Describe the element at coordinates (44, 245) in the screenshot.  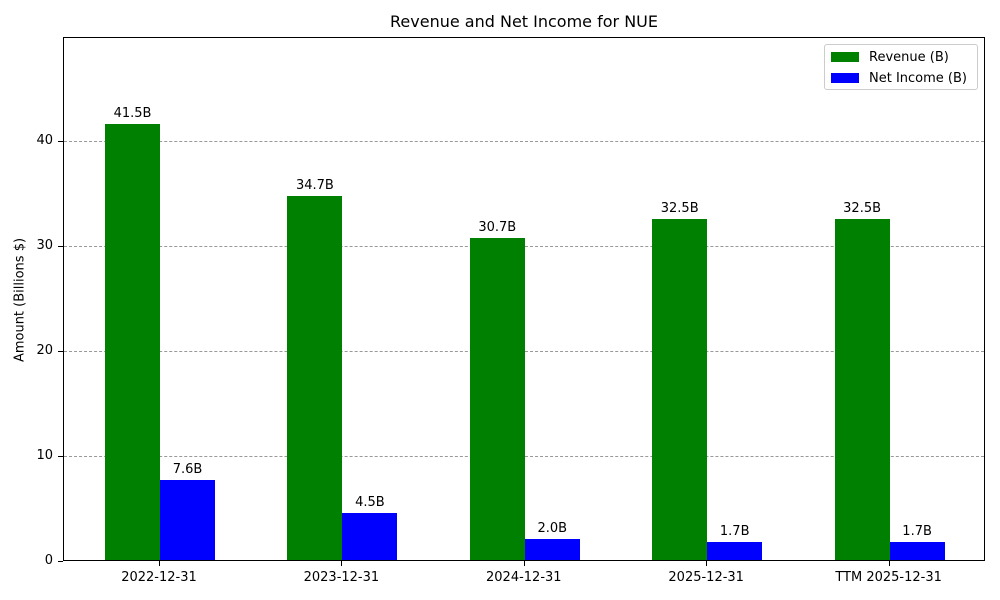
I see `y-tick-label: 30` at that location.